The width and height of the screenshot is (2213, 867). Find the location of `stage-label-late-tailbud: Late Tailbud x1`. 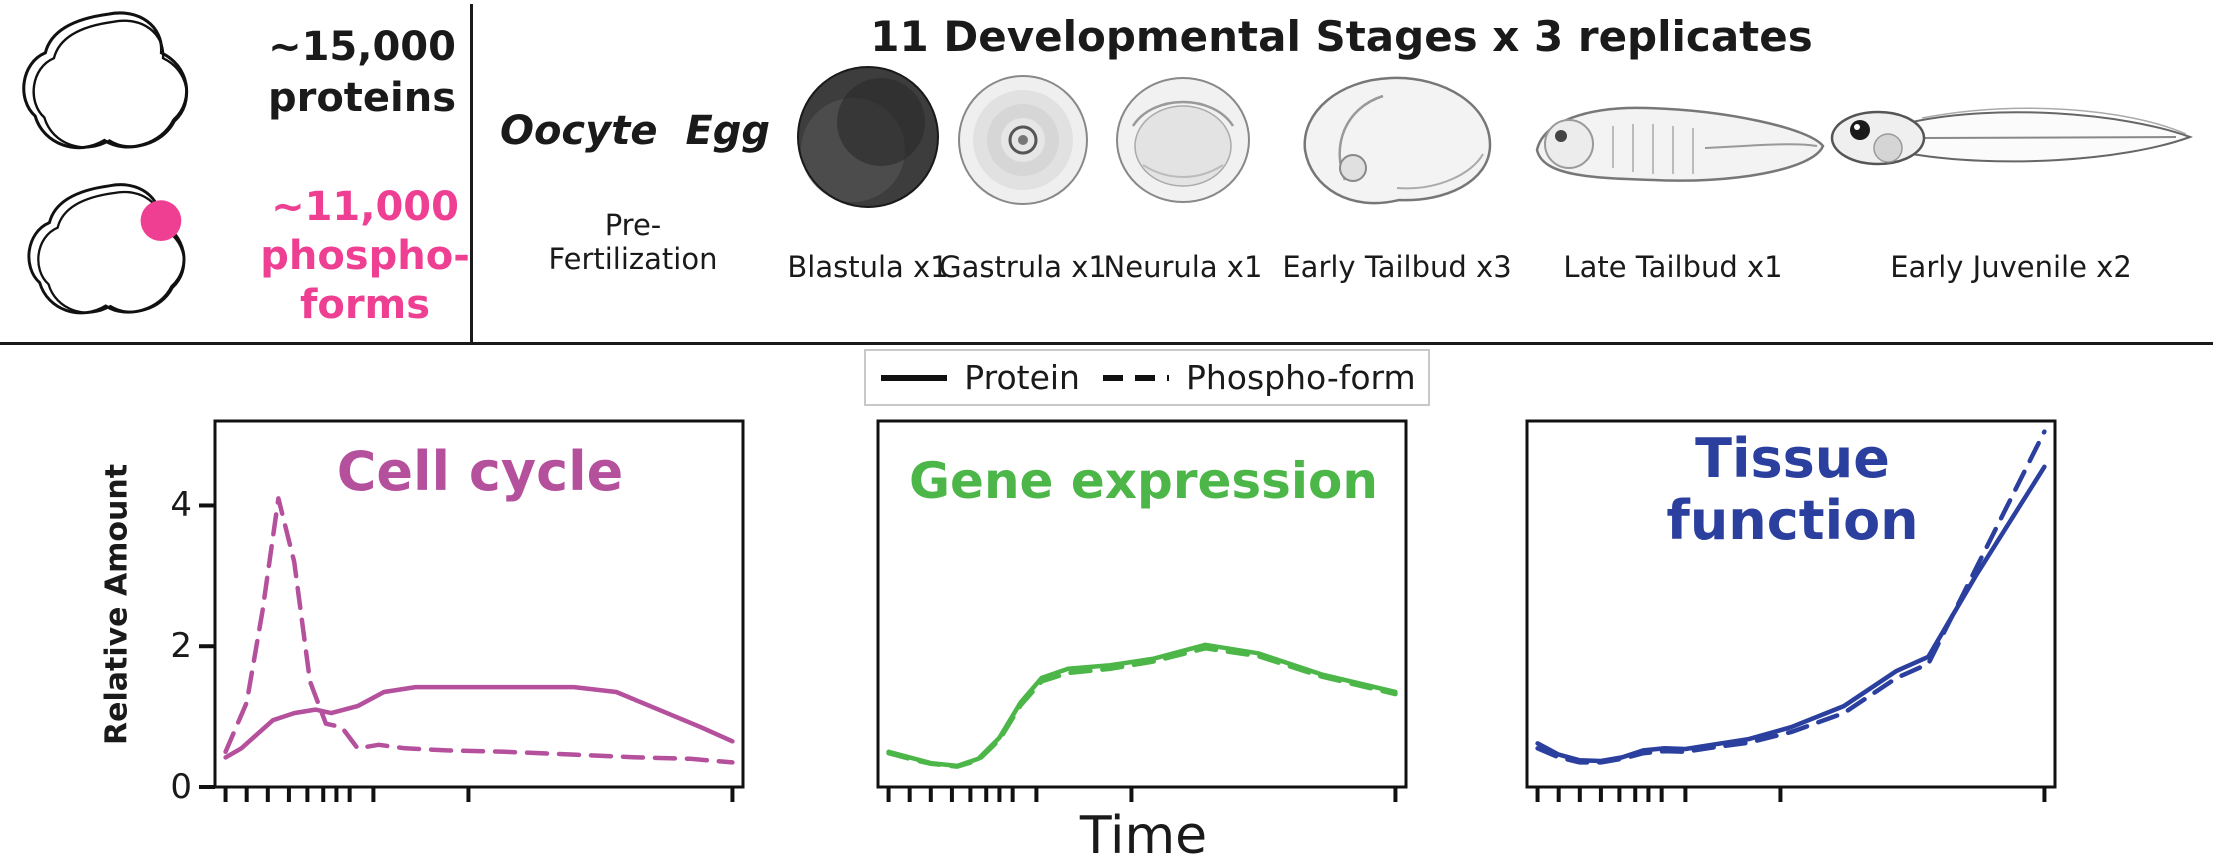

stage-label-late-tailbud: Late Tailbud x1 is located at coordinates (1673, 267).